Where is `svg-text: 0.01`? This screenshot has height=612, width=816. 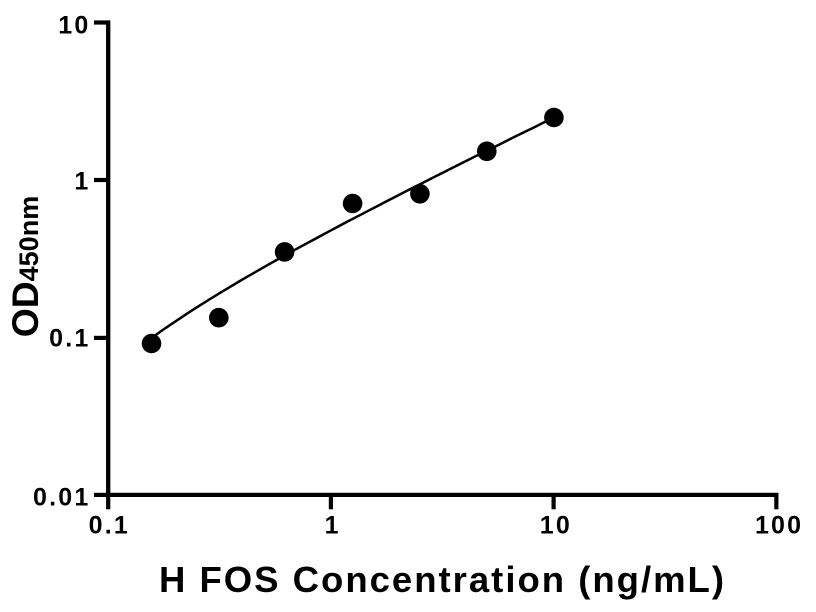
svg-text: 0.01 is located at coordinates (61, 497).